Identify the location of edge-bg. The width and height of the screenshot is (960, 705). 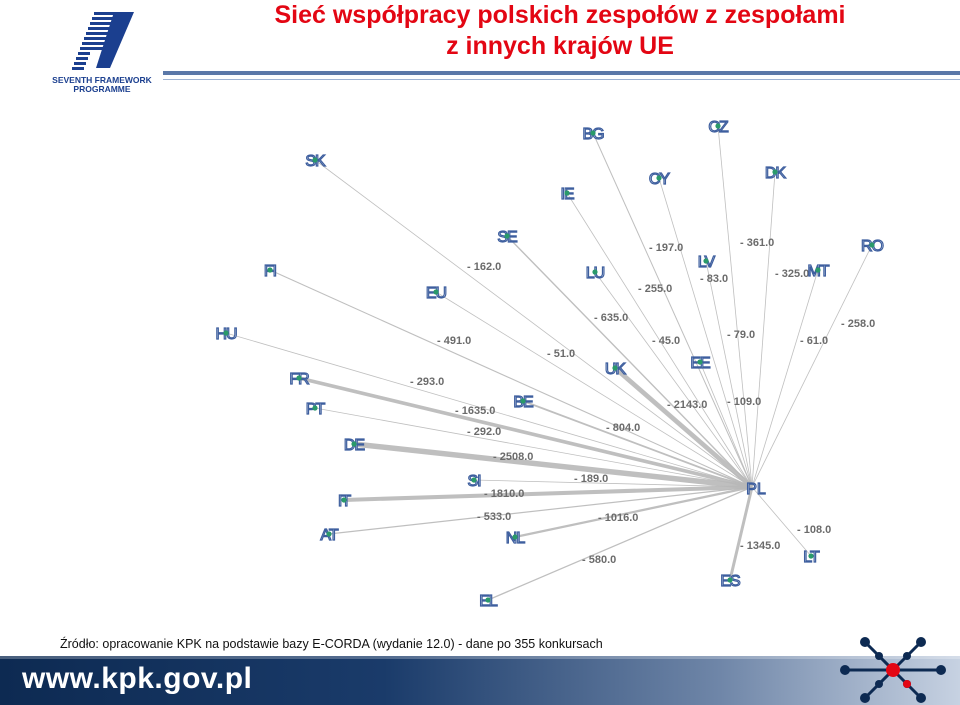
(672, 310).